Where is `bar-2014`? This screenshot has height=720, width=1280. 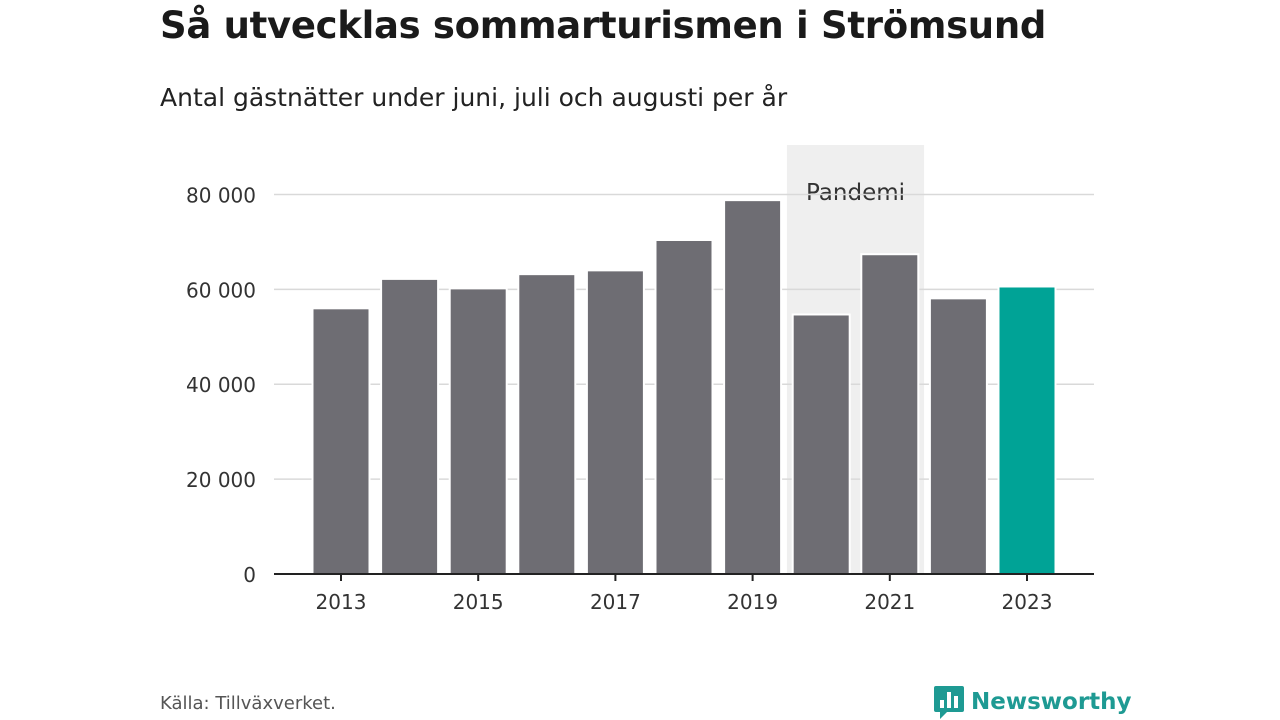
bar-2014 is located at coordinates (410, 426).